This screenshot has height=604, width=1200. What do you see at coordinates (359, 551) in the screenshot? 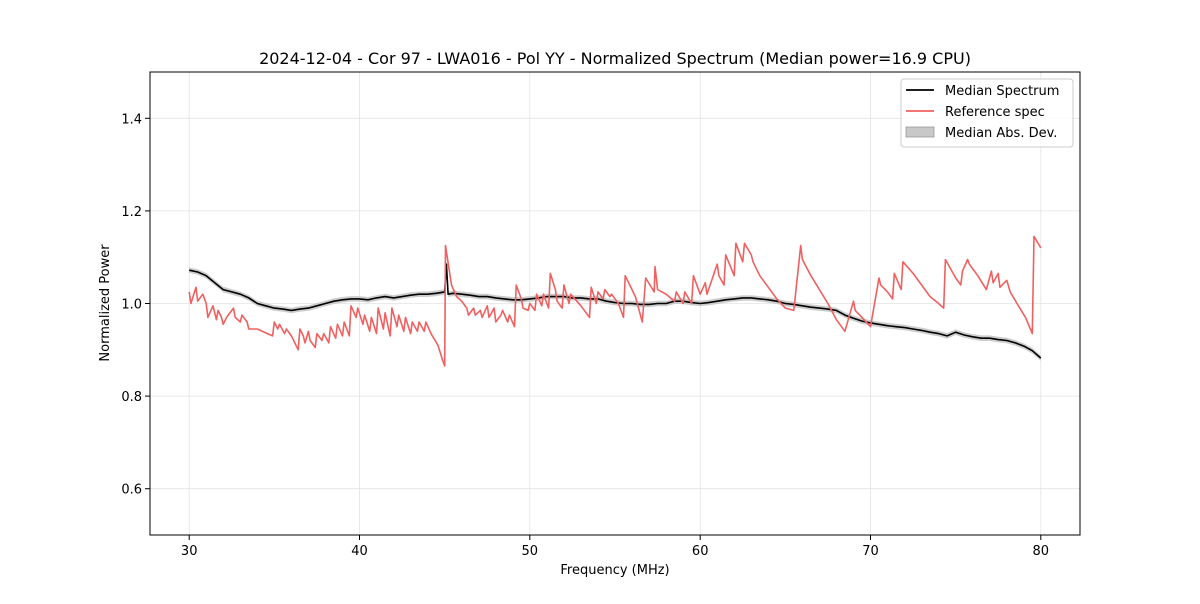
I see `x-tick-label: 40` at bounding box center [359, 551].